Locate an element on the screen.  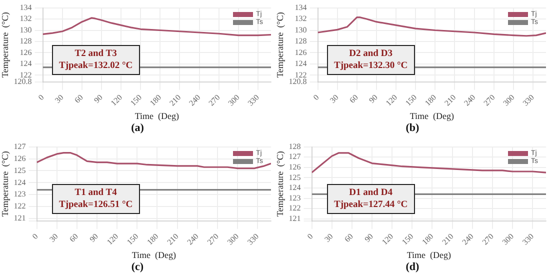
annotation: T1 and T4 is located at coordinates (96, 193).